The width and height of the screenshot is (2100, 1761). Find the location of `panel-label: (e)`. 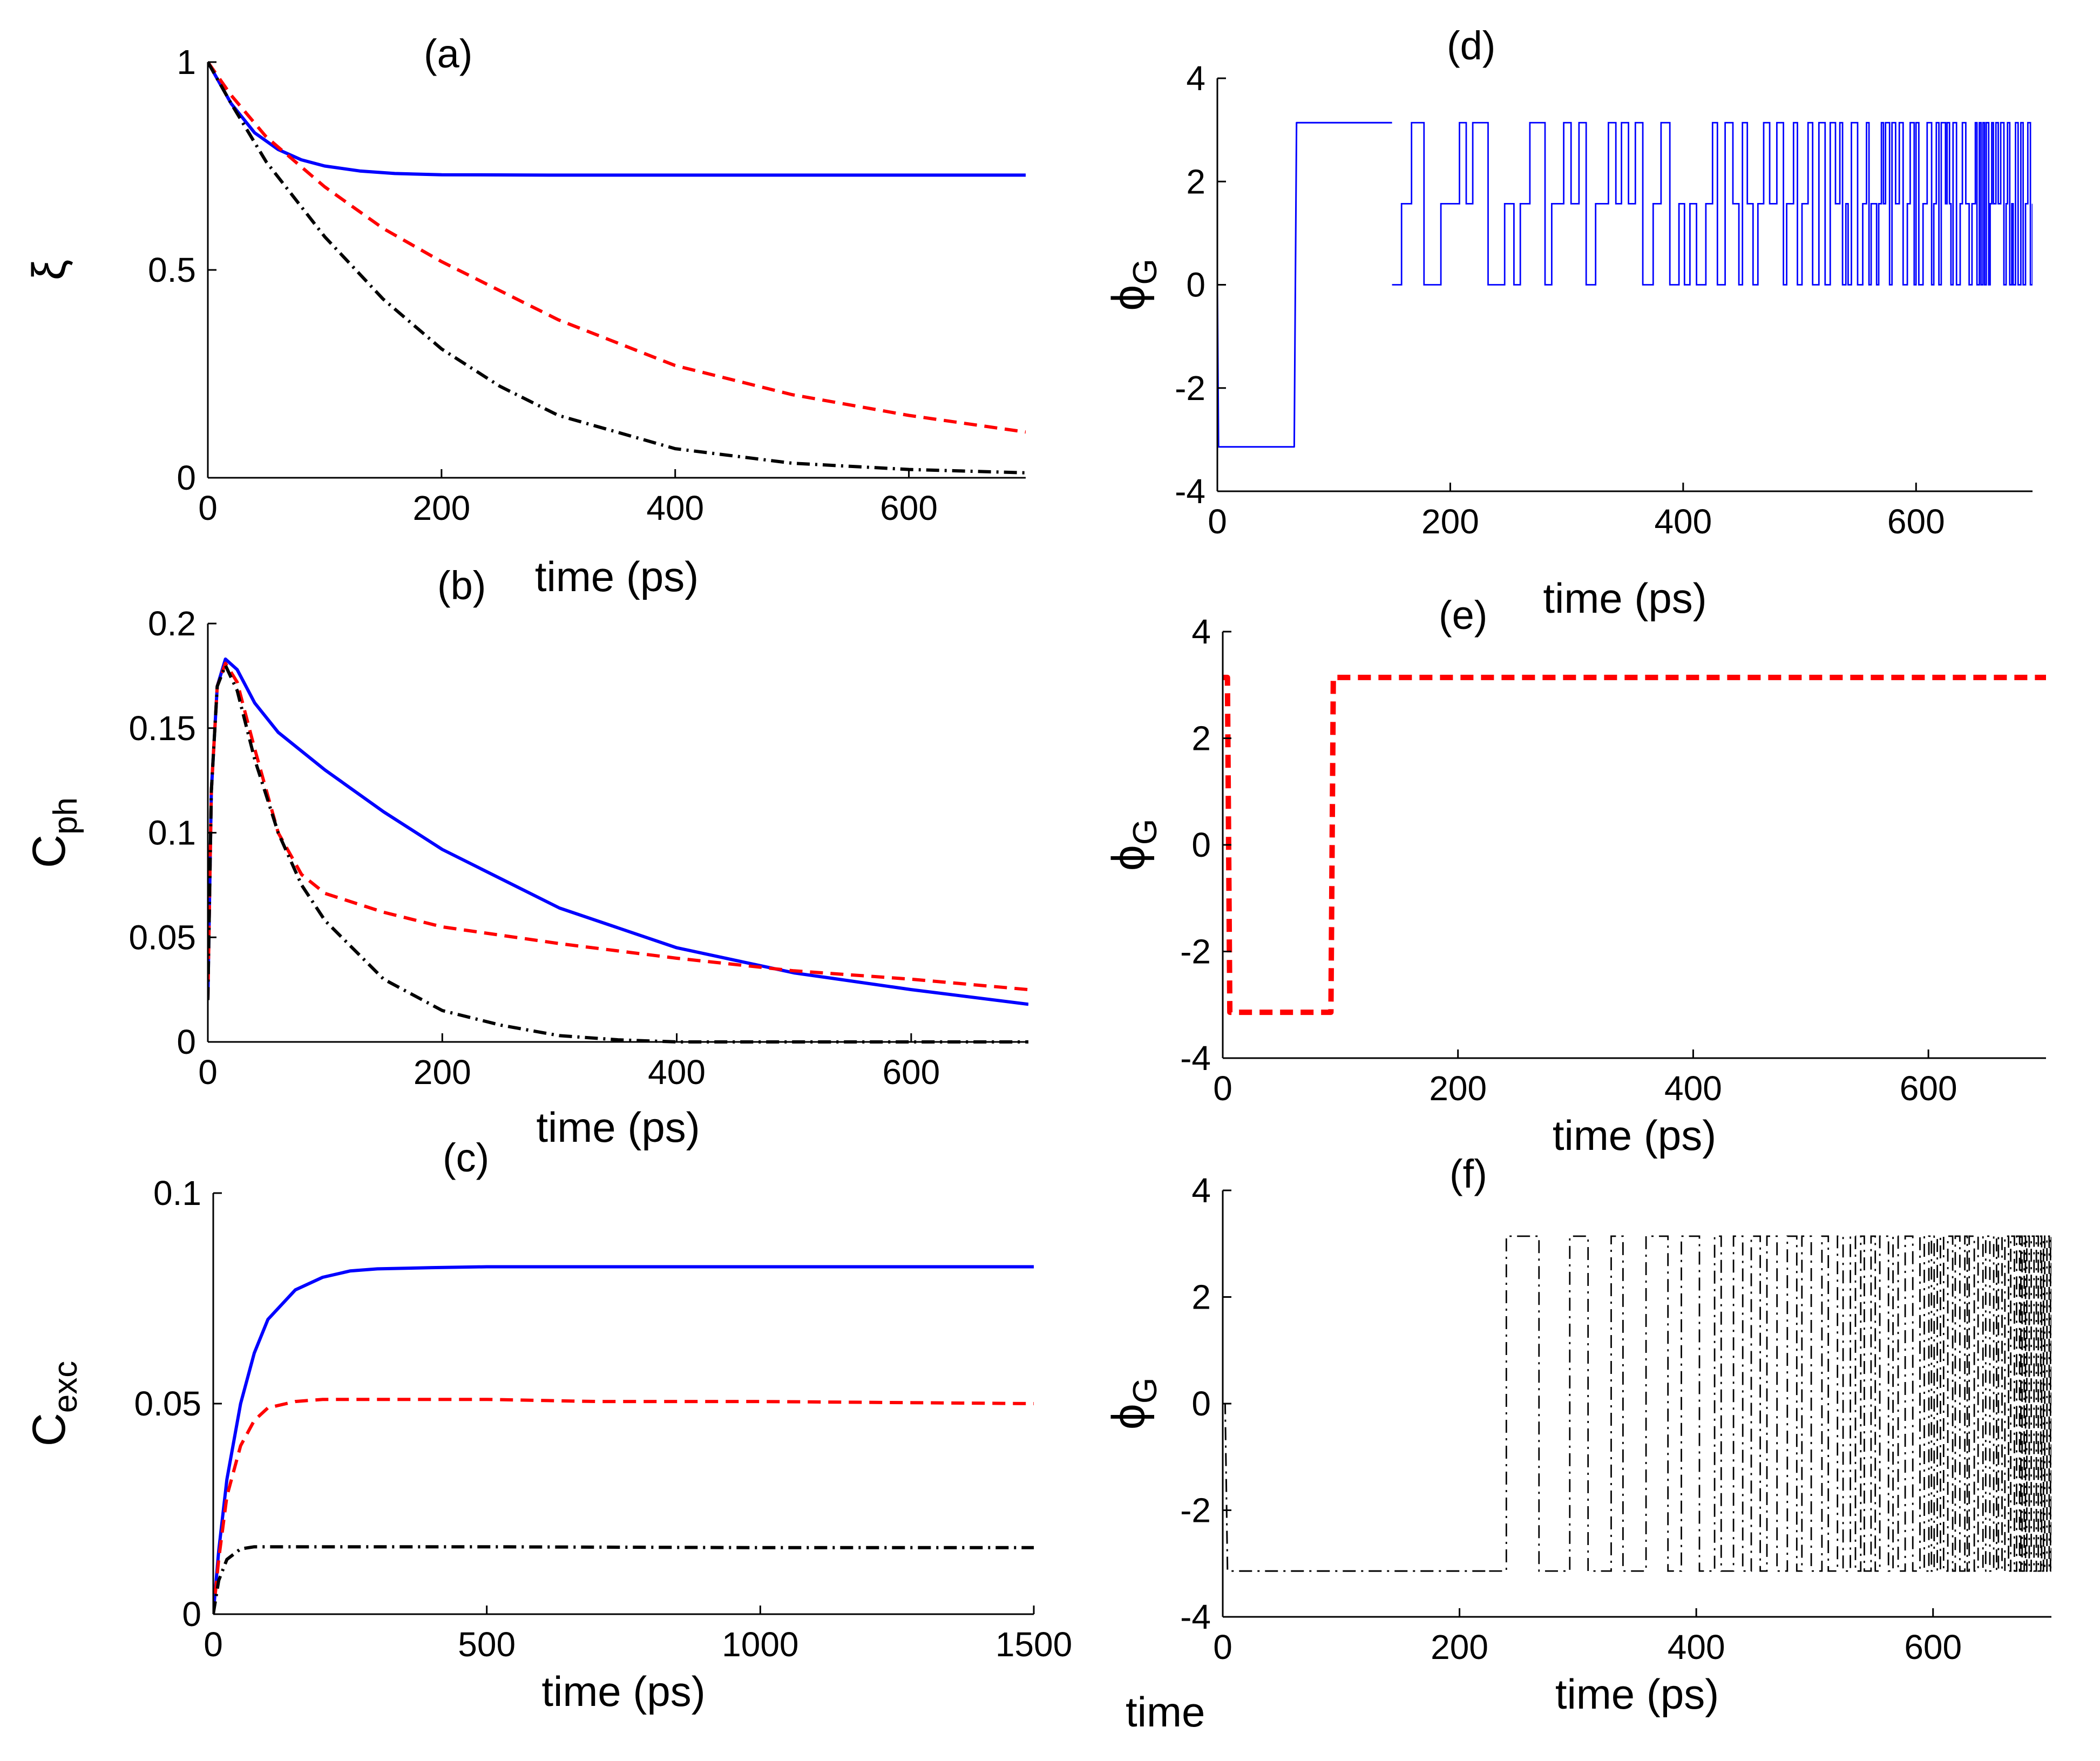

panel-label: (e) is located at coordinates (1463, 615).